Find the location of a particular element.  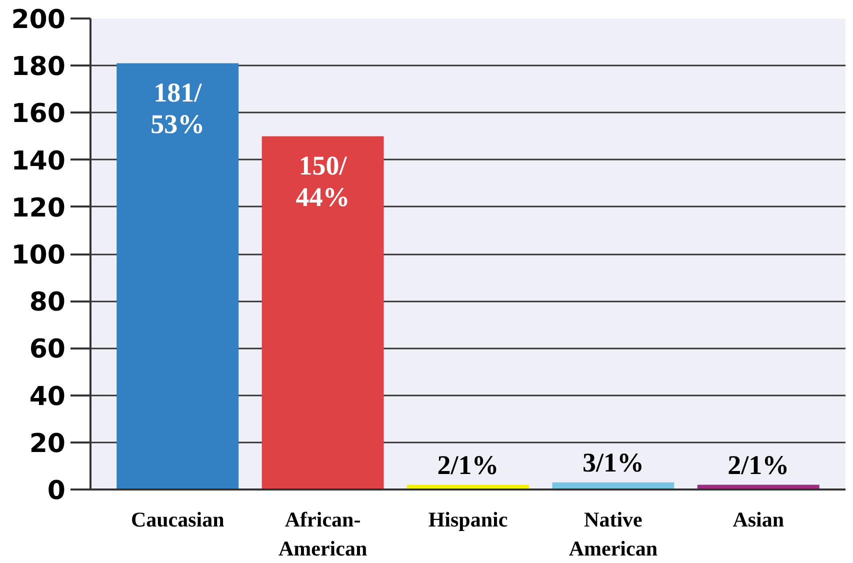

y-tick-label: 120 is located at coordinates (38, 208).